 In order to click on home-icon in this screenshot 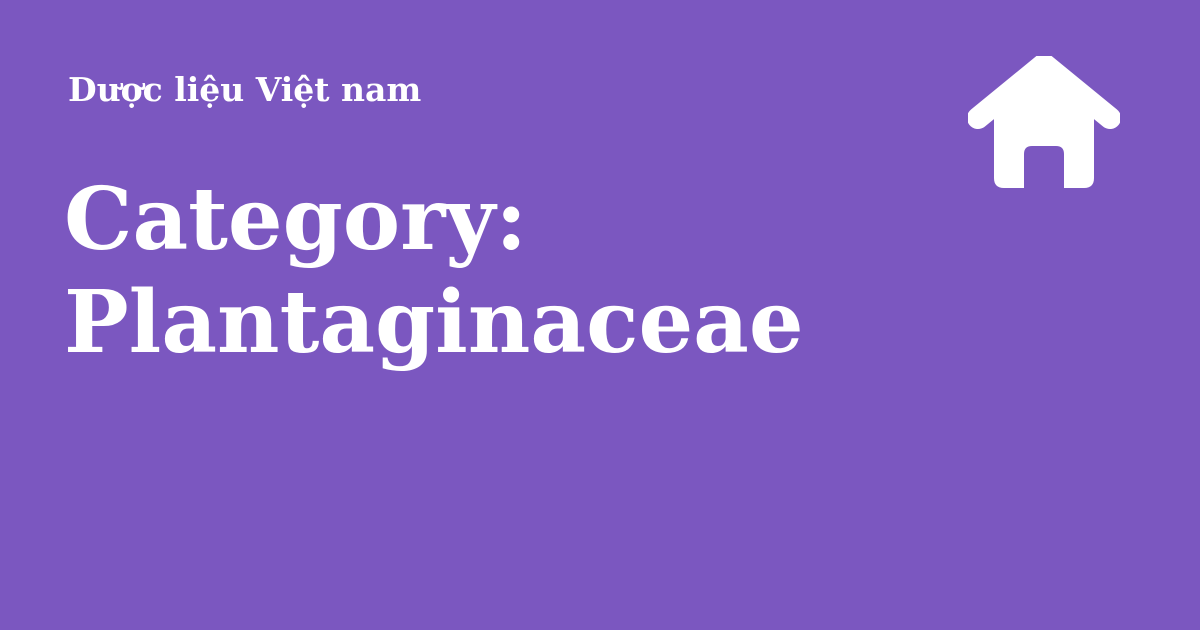, I will do `click(1044, 122)`.